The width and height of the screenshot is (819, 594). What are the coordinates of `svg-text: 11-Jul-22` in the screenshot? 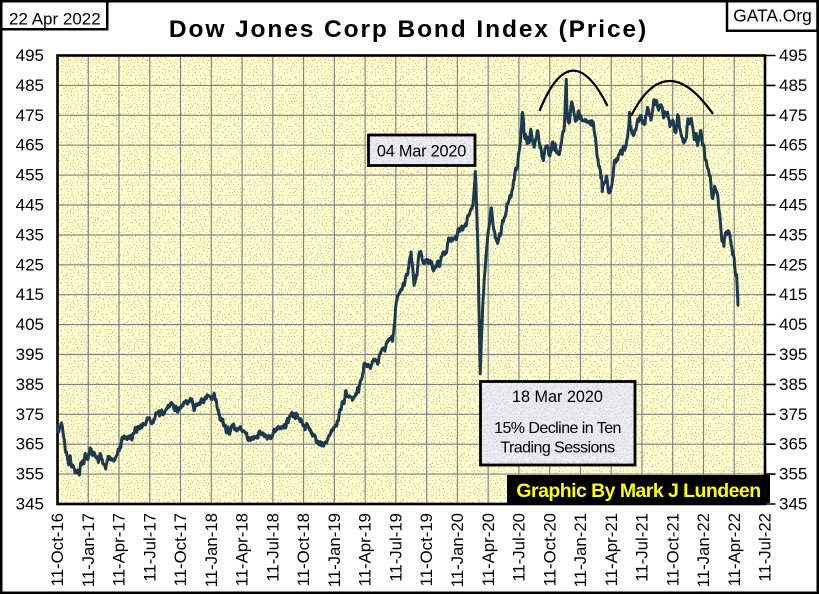 It's located at (765, 547).